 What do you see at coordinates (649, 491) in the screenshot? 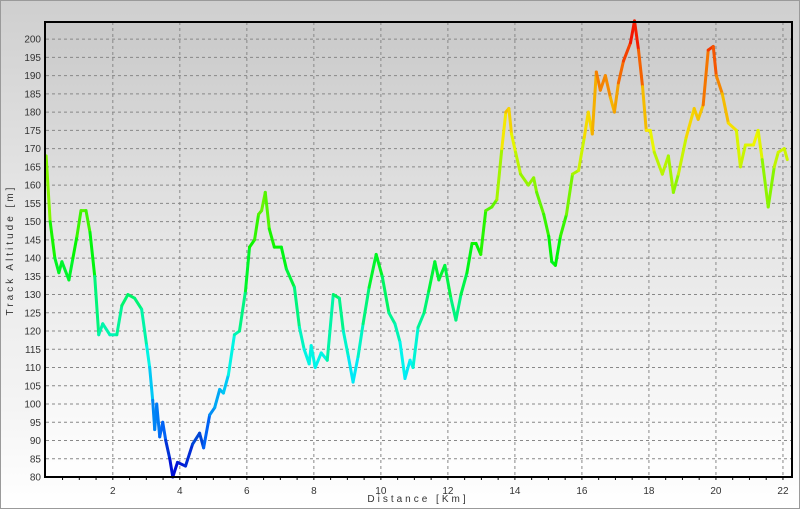
I see `x-tick-label: 18` at bounding box center [649, 491].